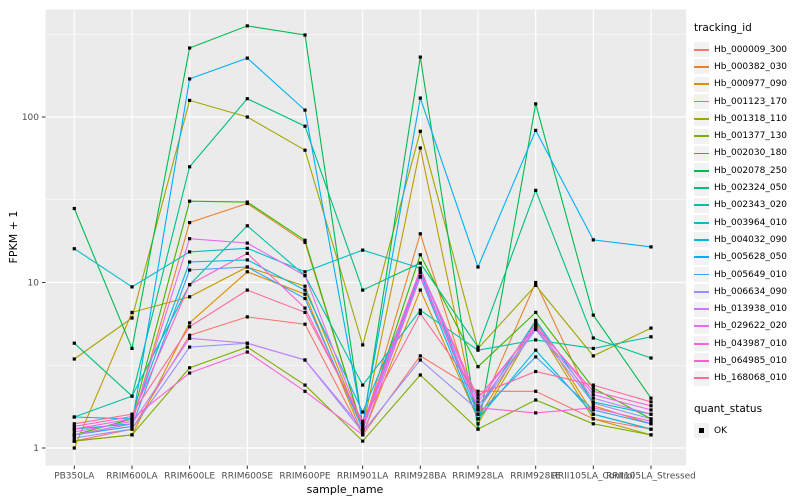 The image size is (800, 500). Describe the element at coordinates (363, 477) in the screenshot. I see `x-tick-label: RRIM901LA` at that location.